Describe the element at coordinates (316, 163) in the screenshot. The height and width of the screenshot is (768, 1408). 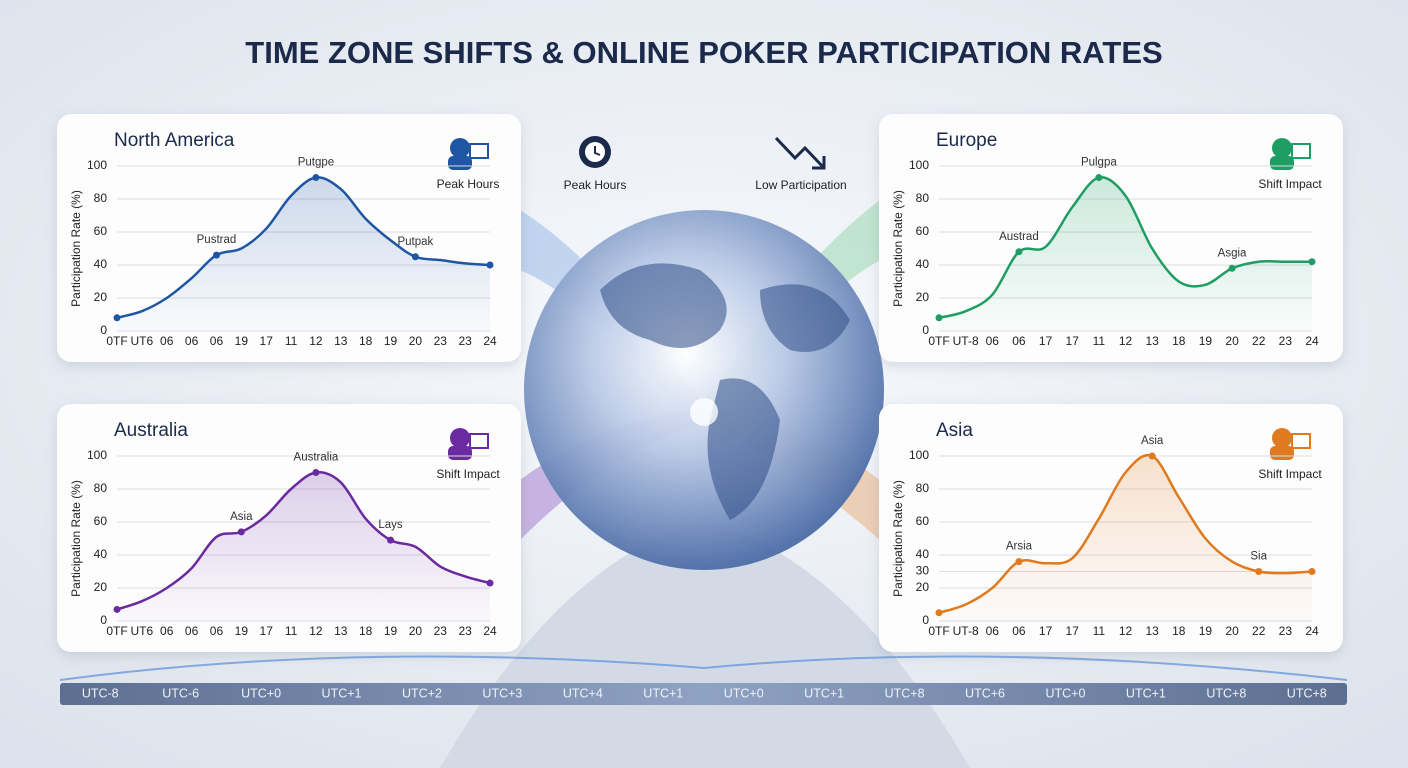
I see `annotation: Putgpe` at that location.